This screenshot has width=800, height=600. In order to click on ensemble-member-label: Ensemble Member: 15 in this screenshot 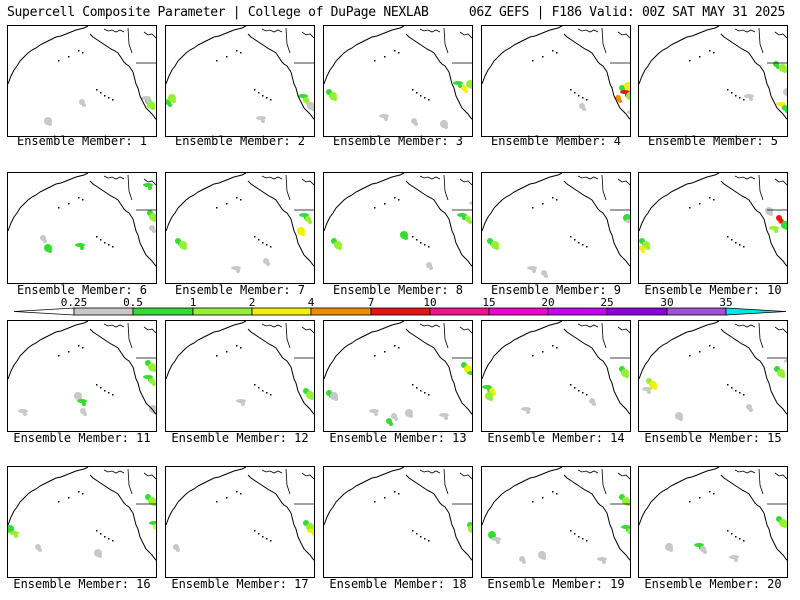, I will do `click(713, 438)`.